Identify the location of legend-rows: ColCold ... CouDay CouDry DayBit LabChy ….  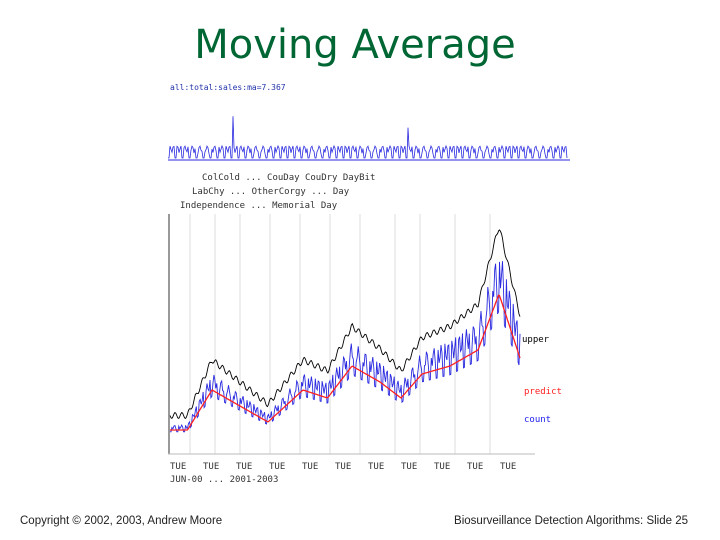
(277, 192).